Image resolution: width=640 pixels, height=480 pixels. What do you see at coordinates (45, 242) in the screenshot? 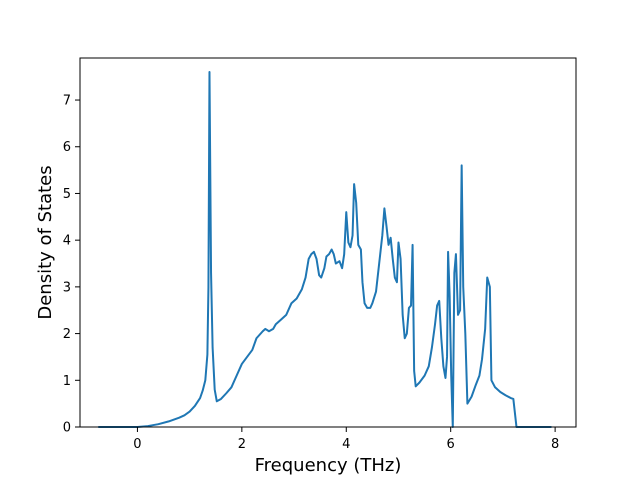
I see `y-axis-title: Density of States` at bounding box center [45, 242].